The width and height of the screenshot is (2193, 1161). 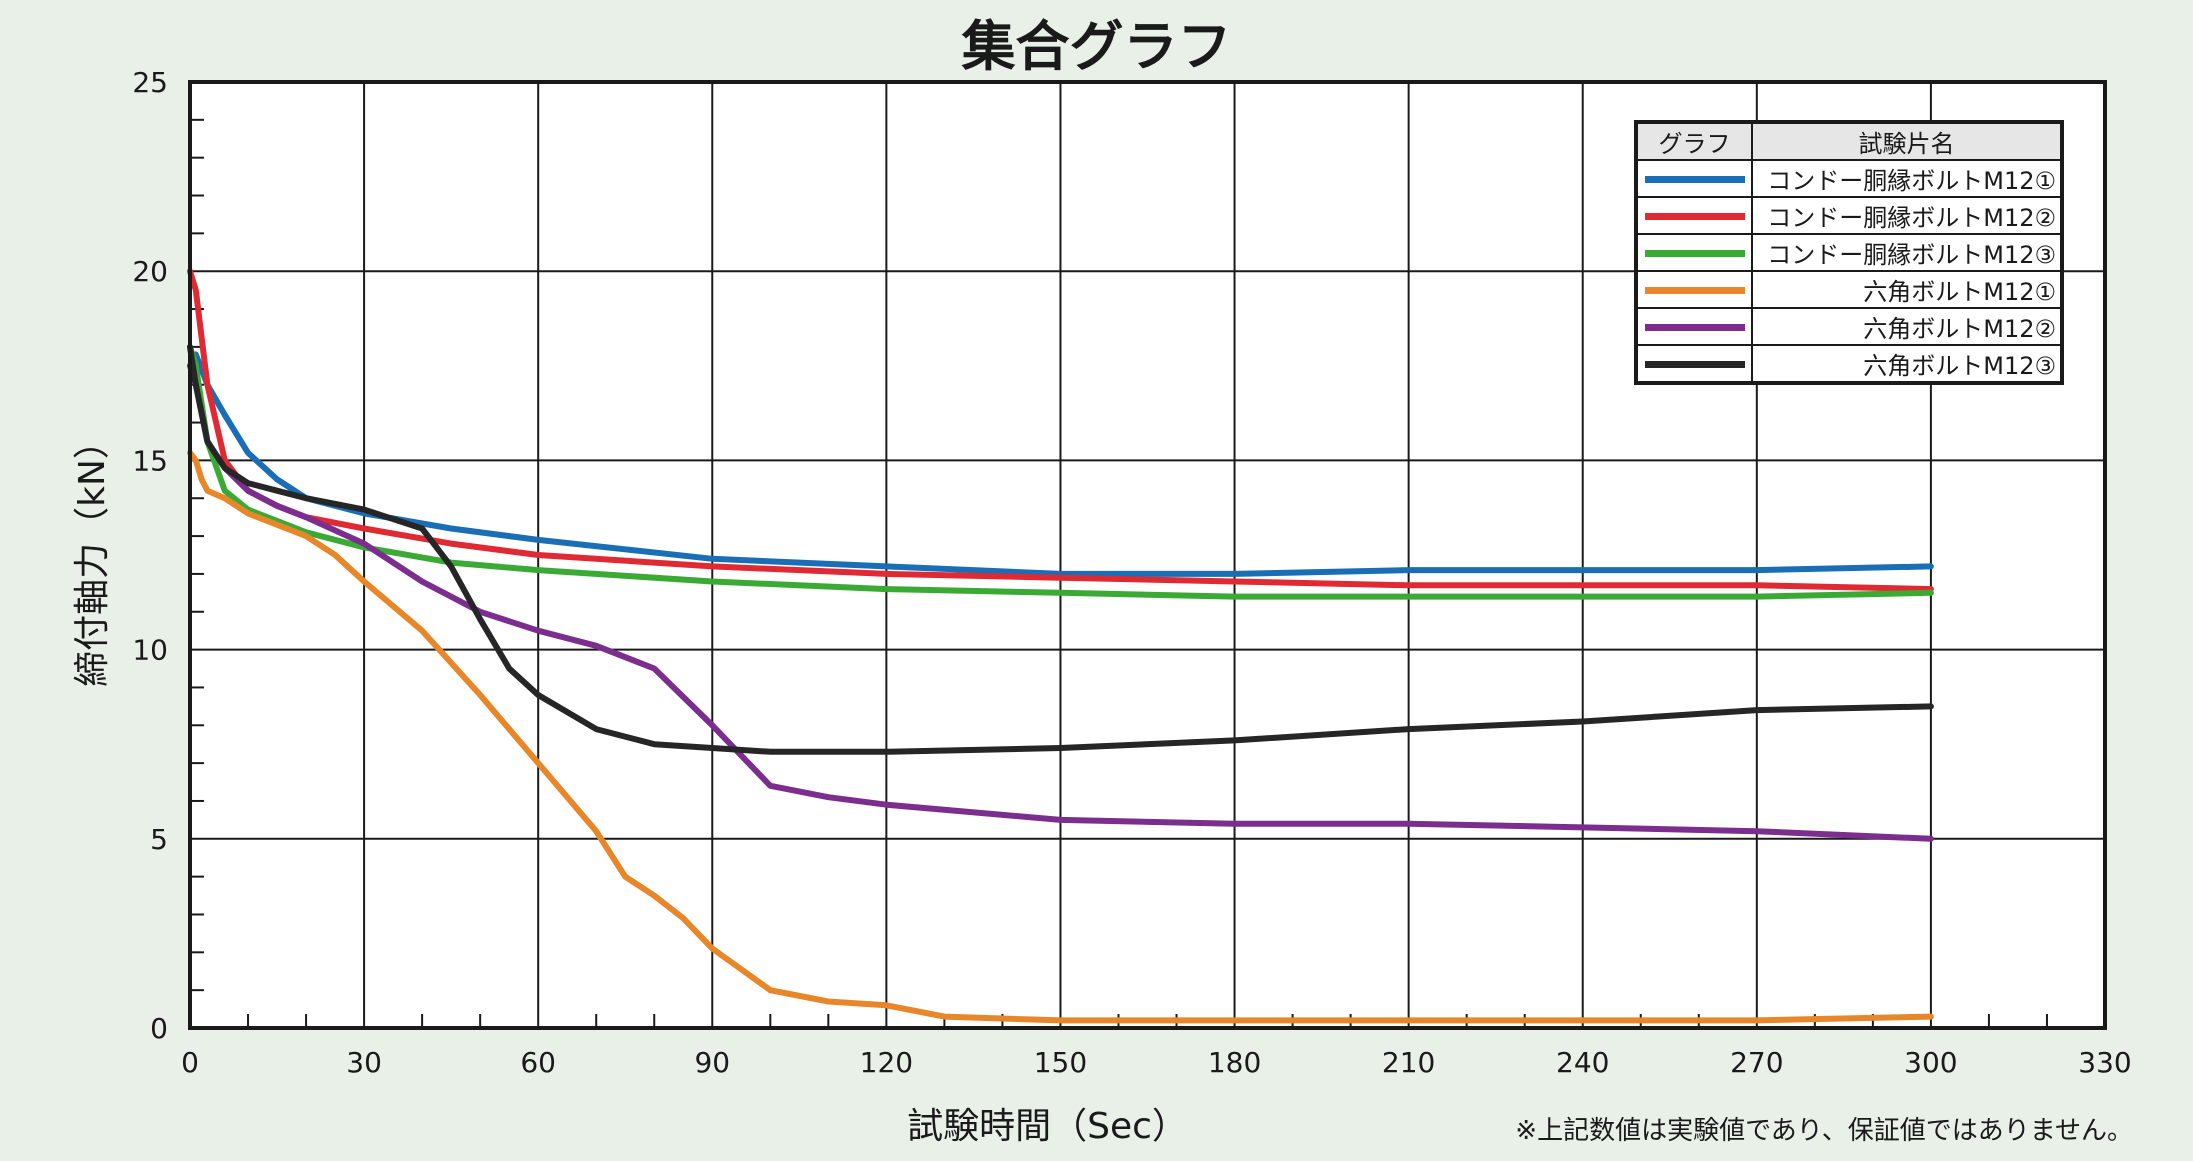 I want to click on legend-header-swatch: グラフ, so click(x=1694, y=141).